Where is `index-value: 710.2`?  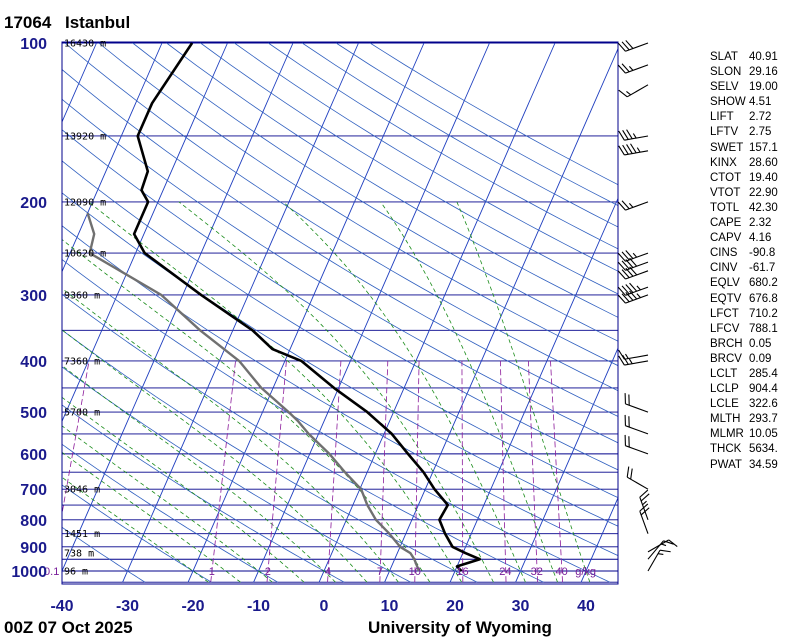 index-value: 710.2 is located at coordinates (763, 313).